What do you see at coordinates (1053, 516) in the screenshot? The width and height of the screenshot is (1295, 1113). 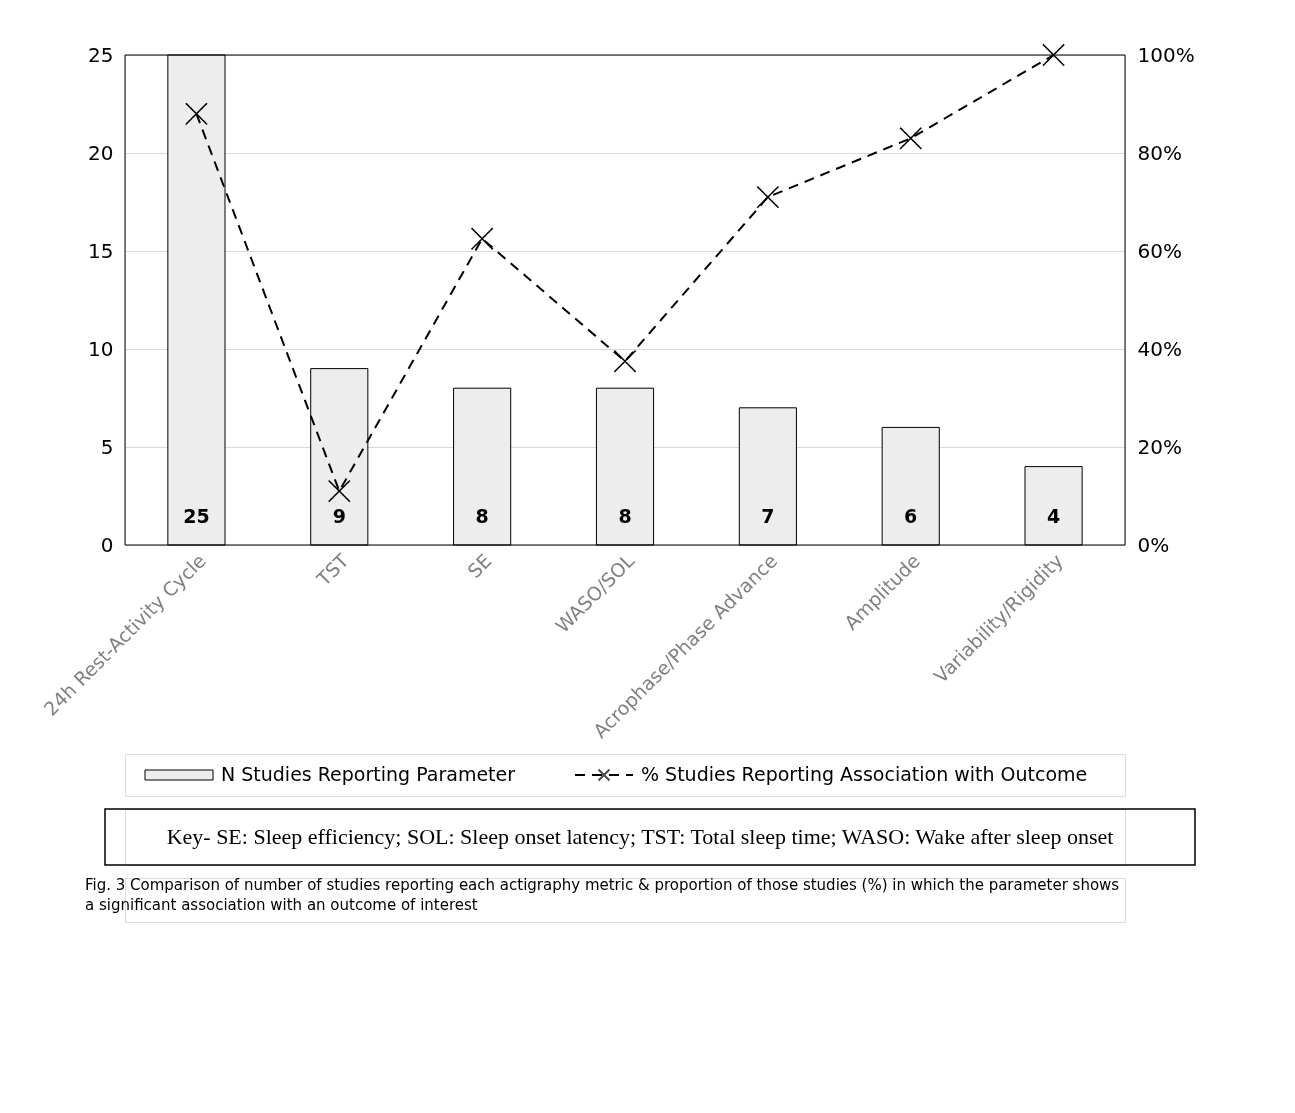 I see `data-label: 4` at bounding box center [1053, 516].